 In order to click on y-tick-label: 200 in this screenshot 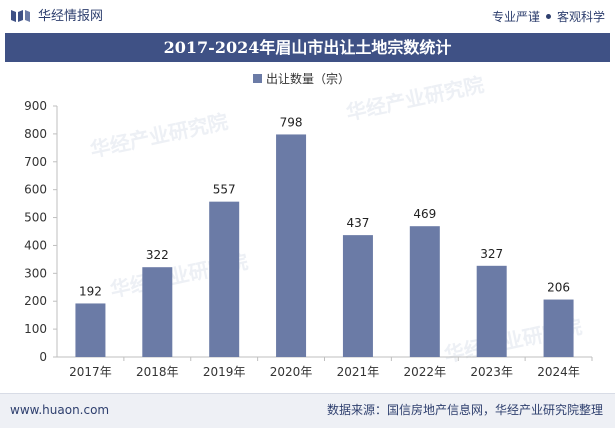, I will do `click(35, 301)`.